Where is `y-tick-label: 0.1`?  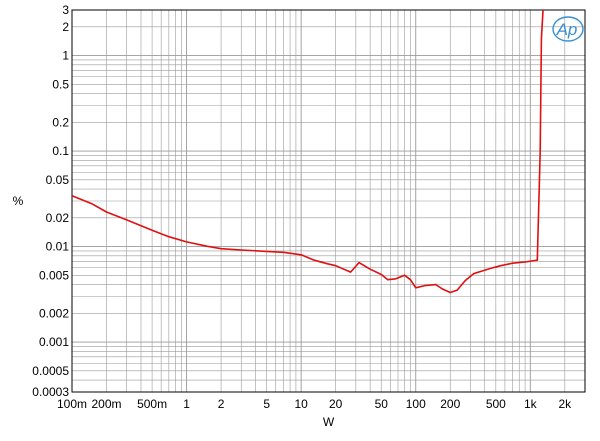
y-tick-label: 0.1 is located at coordinates (60, 151).